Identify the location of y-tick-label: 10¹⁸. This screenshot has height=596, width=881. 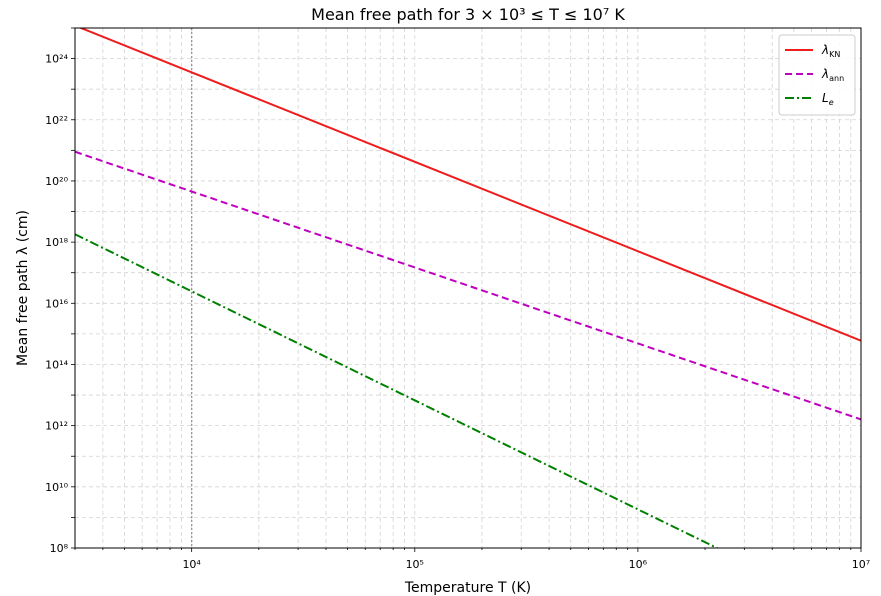
(56, 242).